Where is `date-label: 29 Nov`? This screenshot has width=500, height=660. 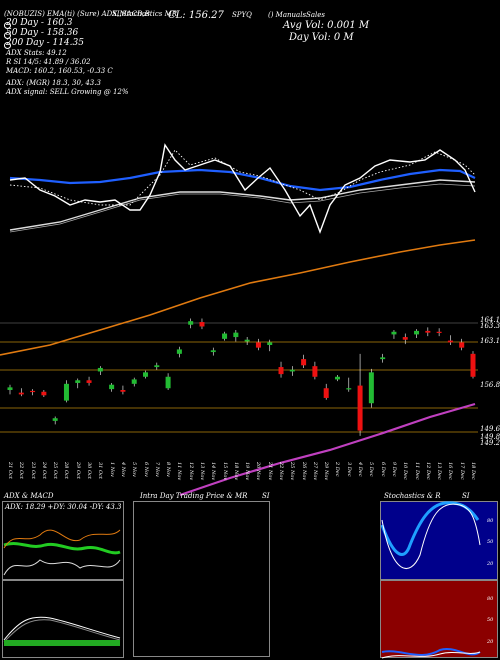
date-label: 29 Nov is located at coordinates (326, 471).